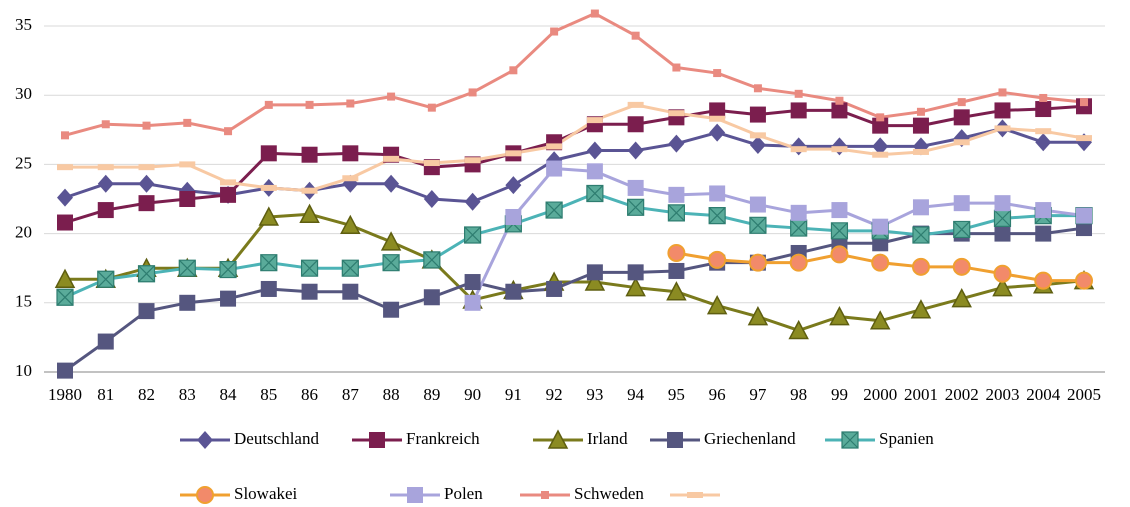 The image size is (1130, 507). What do you see at coordinates (609, 493) in the screenshot?
I see `legend-label: Schweden` at bounding box center [609, 493].